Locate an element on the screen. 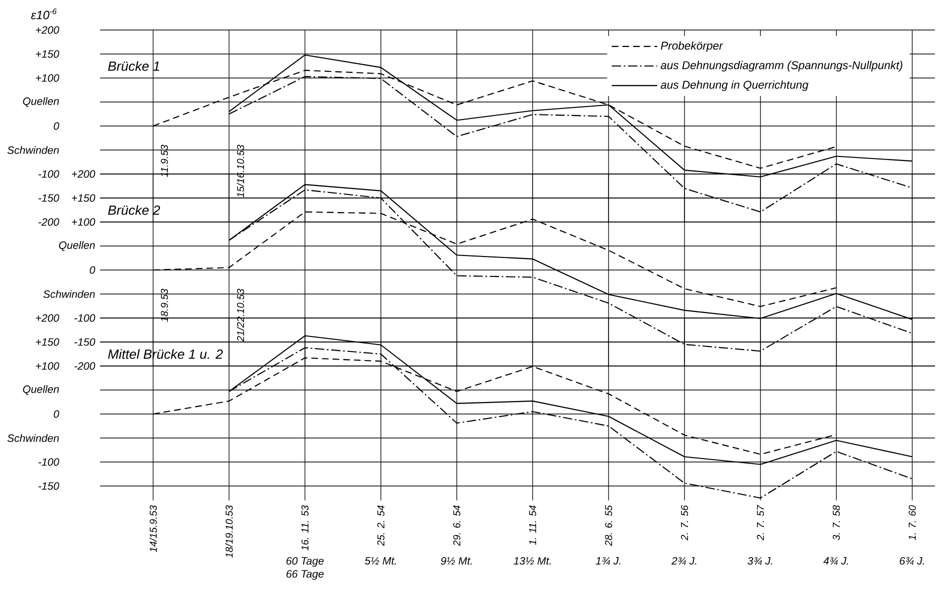  text: 9½ Mt. is located at coordinates (456, 561).